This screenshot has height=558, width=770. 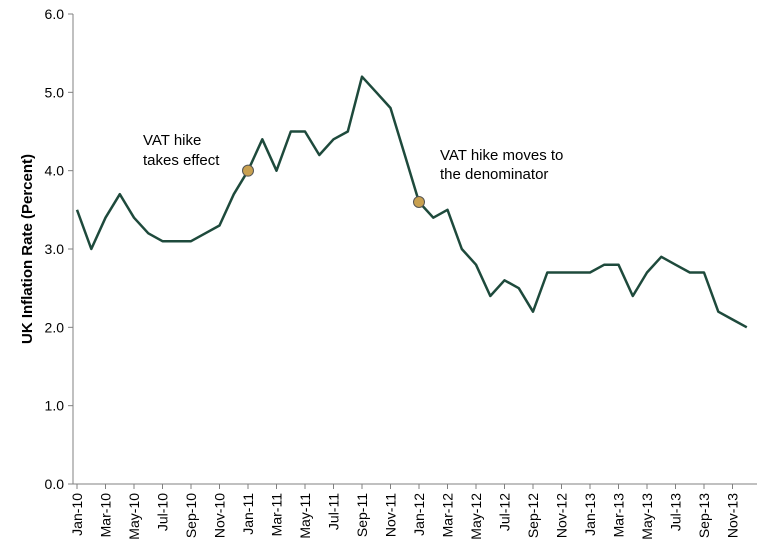 I want to click on x-tick-label: Mar-11, so click(x=277, y=515).